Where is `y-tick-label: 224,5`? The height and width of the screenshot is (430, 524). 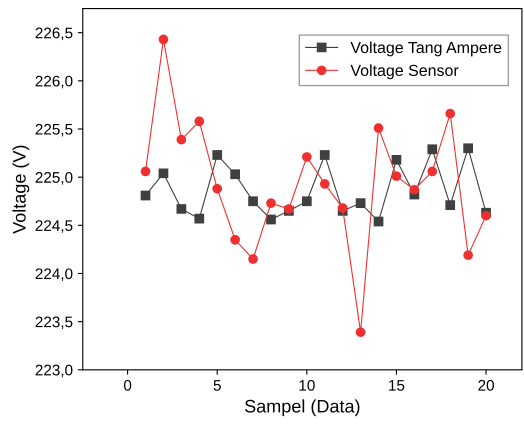
y-tick-label: 224,5 is located at coordinates (54, 226).